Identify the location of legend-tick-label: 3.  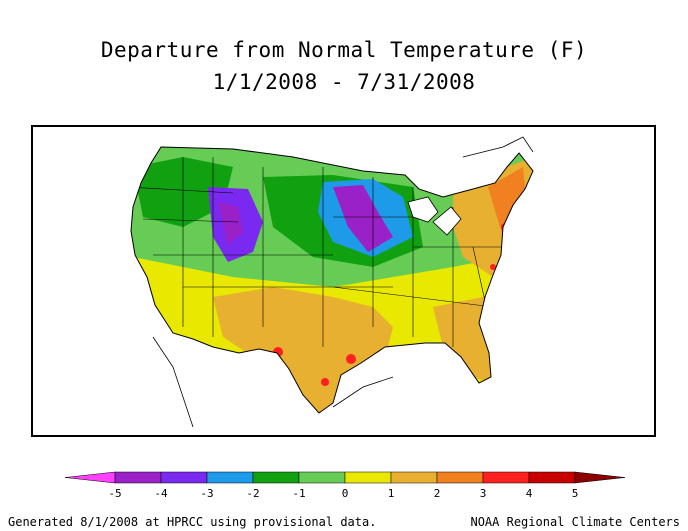
(483, 493).